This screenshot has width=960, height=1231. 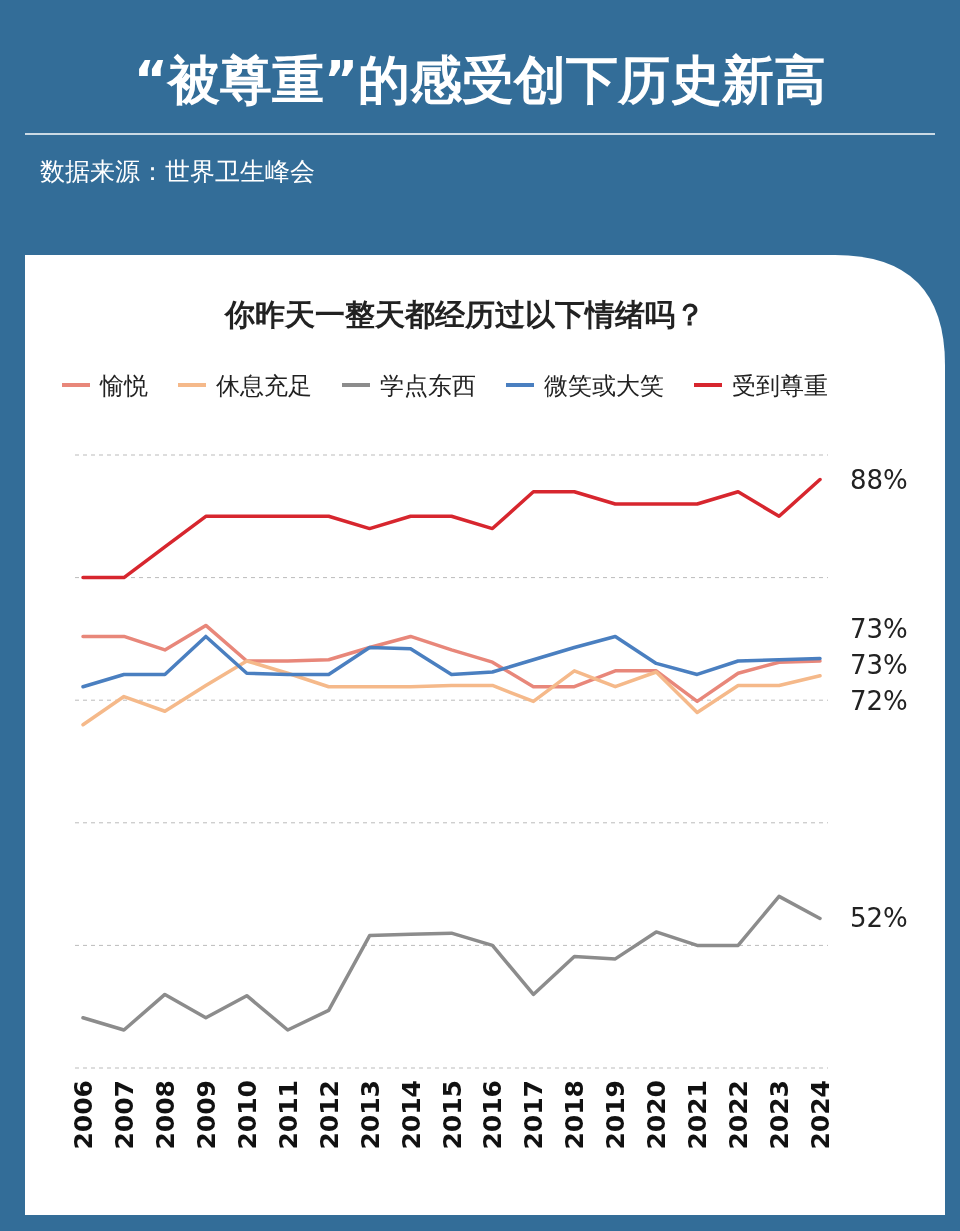 I want to click on x-tick-label: 2007, so click(x=124, y=1115).